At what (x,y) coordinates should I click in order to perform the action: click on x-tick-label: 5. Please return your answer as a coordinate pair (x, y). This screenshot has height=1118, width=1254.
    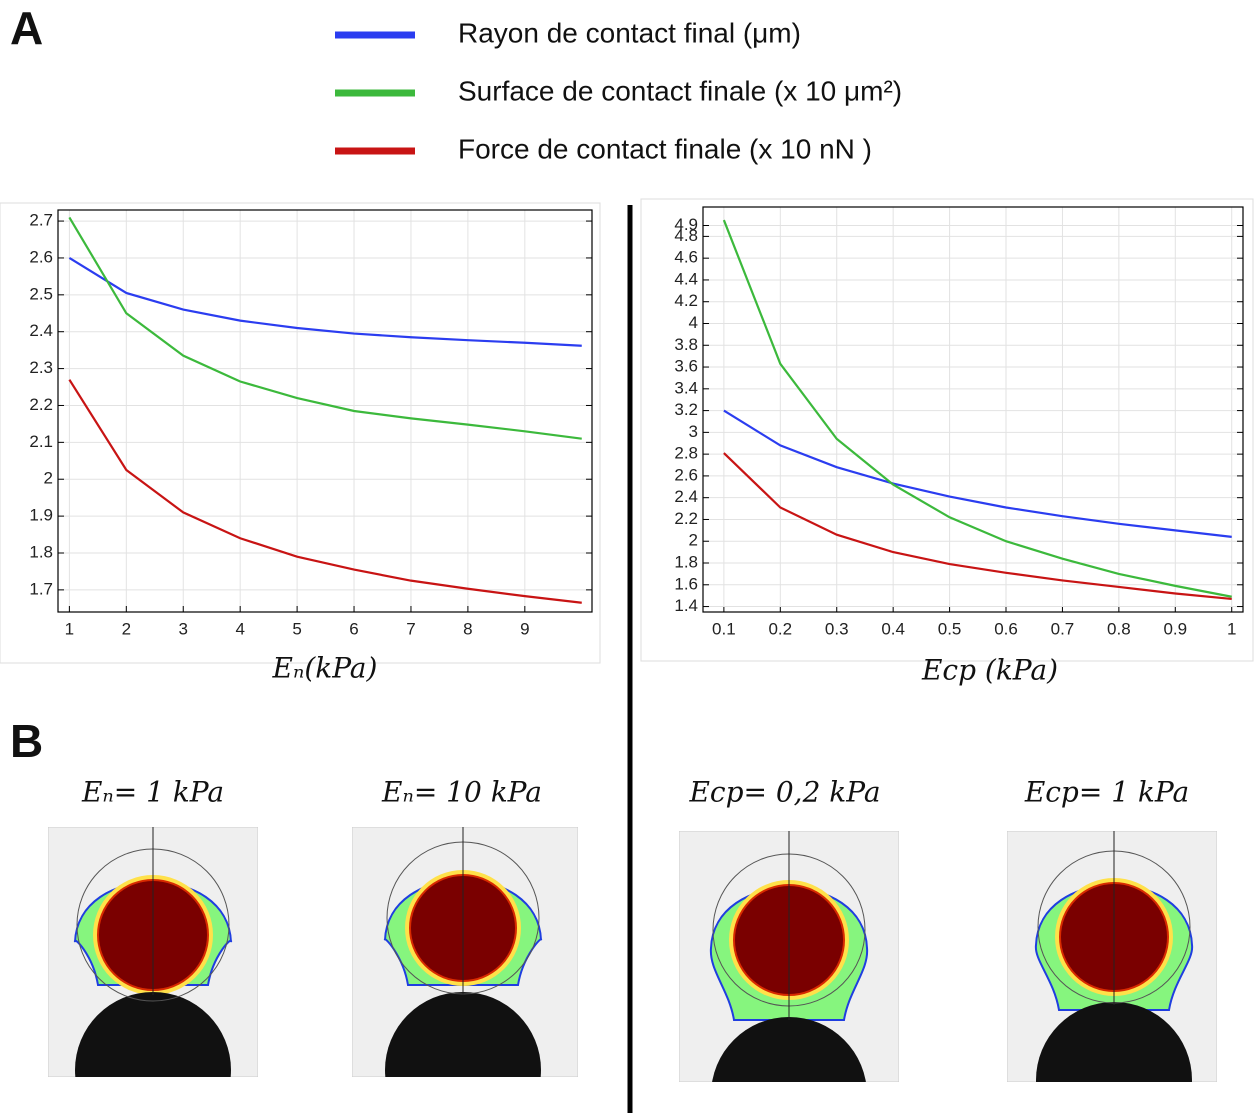
    Looking at the image, I should click on (296, 628).